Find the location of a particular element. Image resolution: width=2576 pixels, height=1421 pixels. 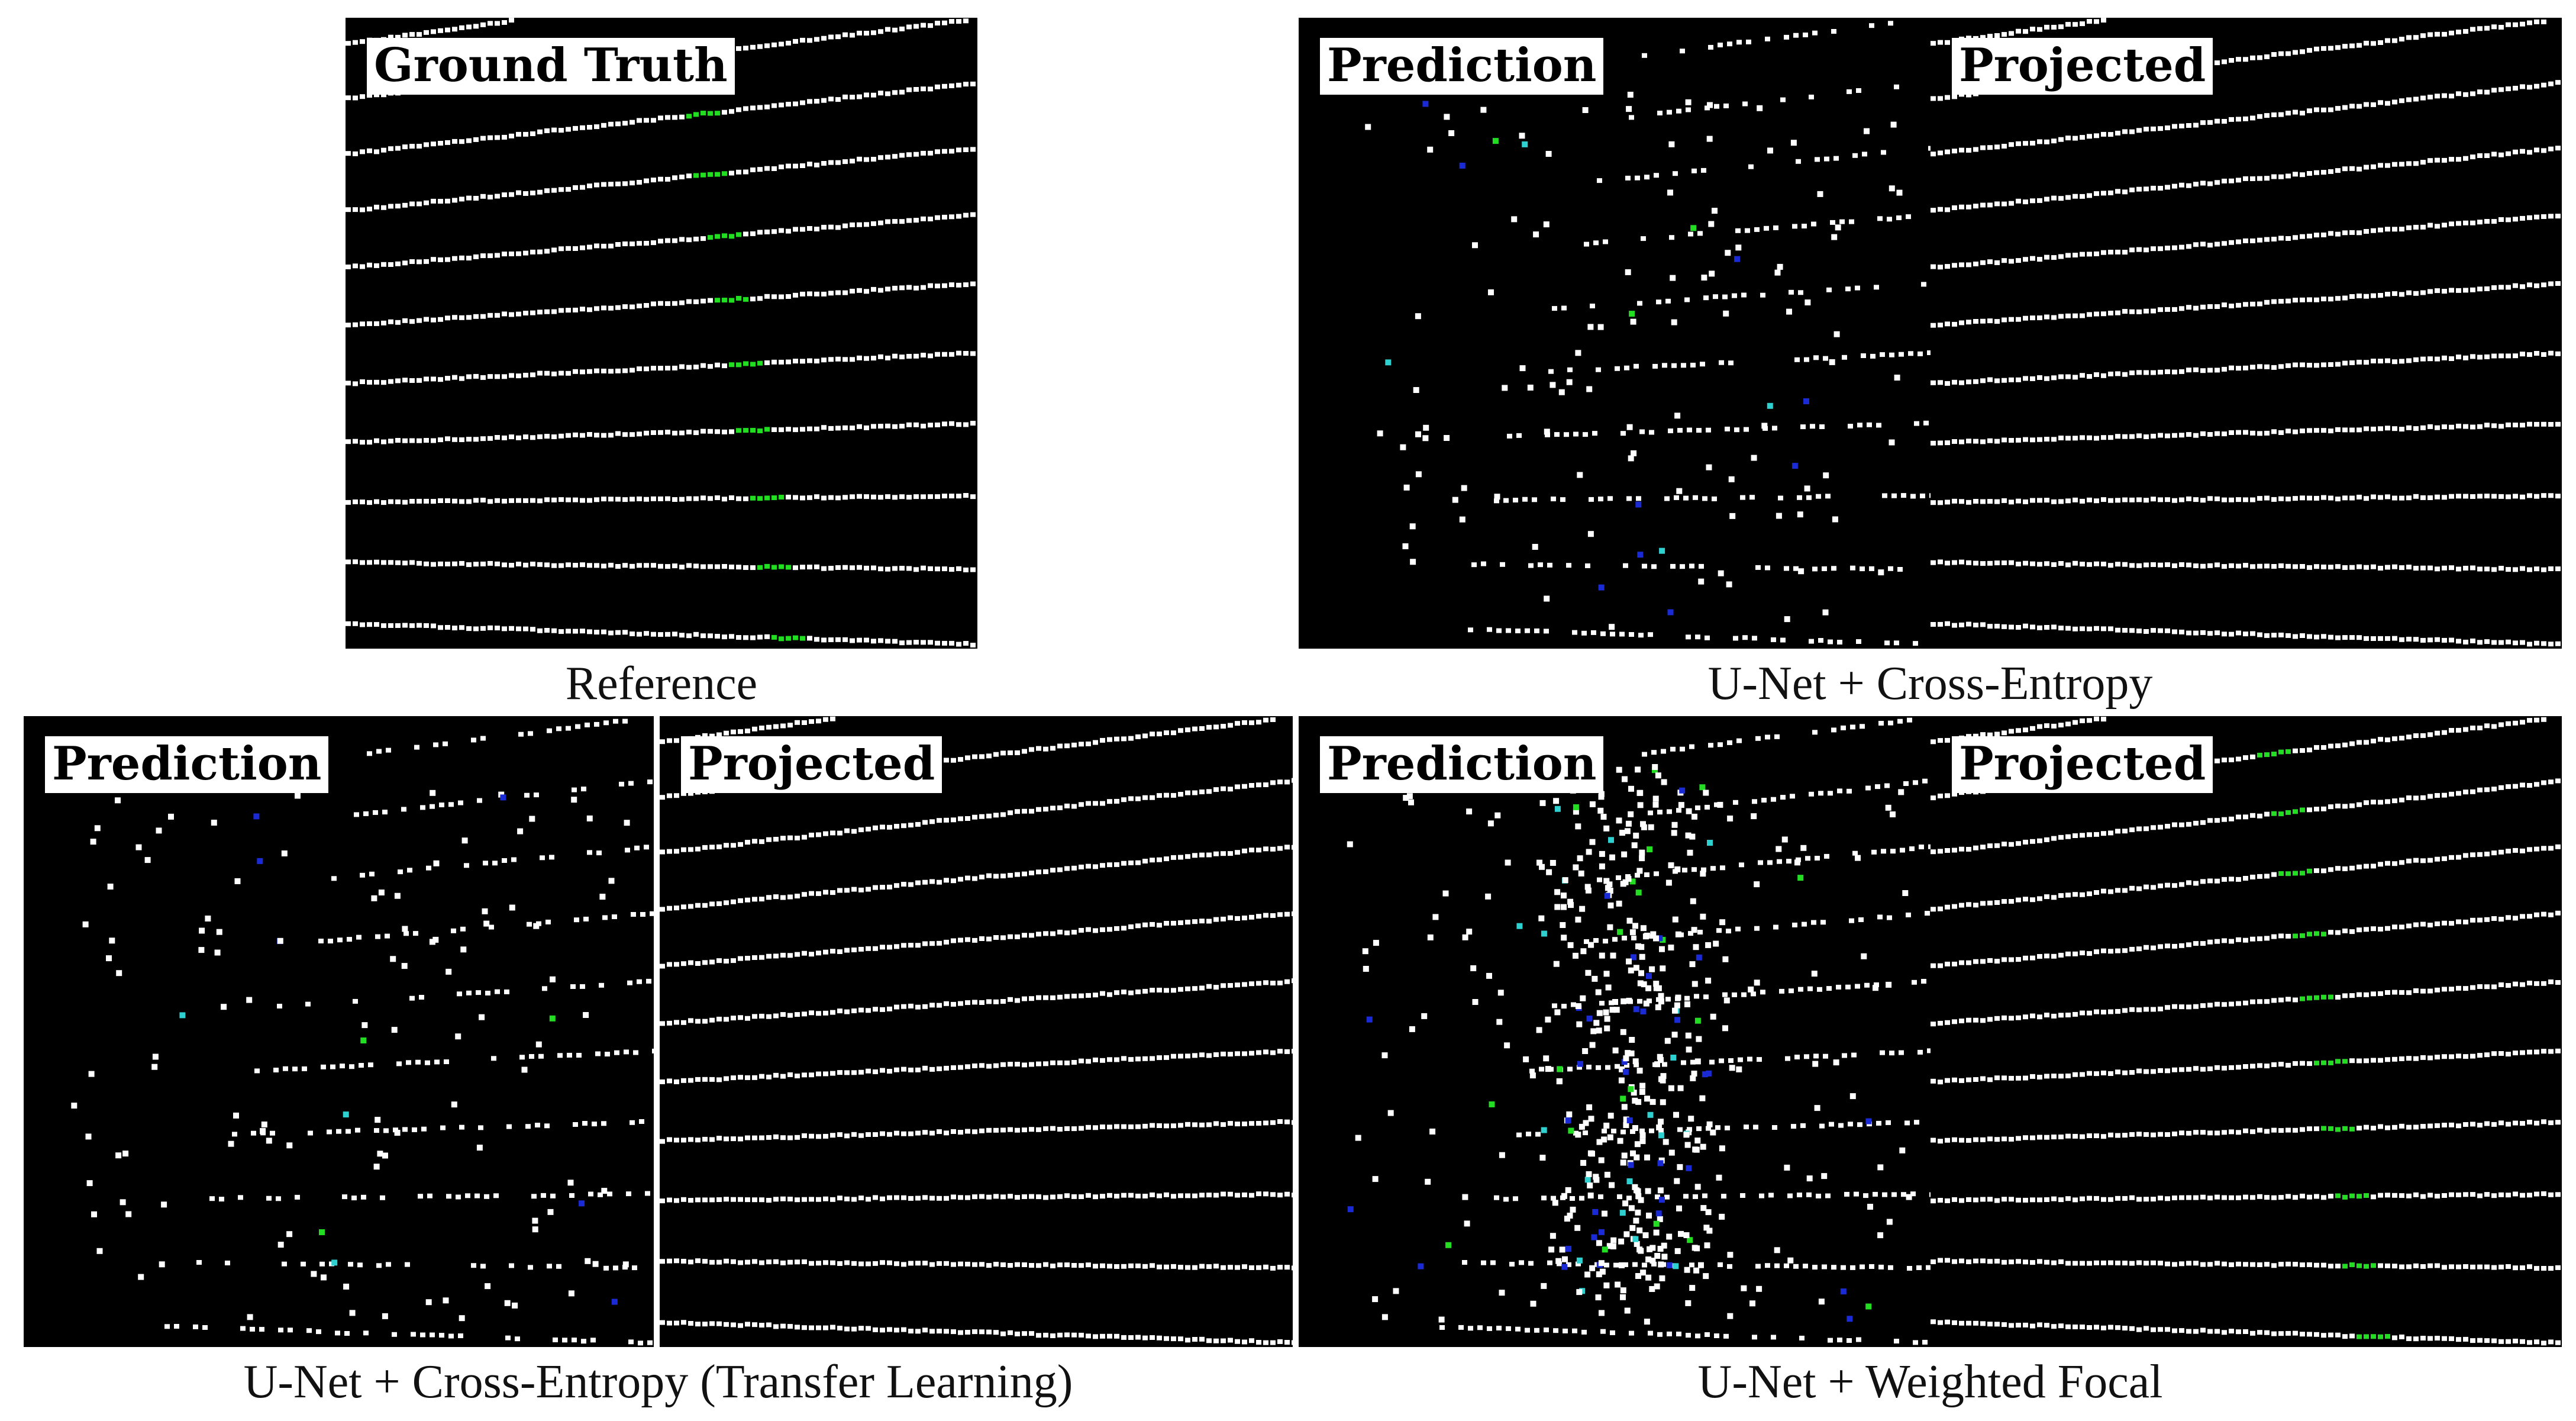

wf-prediction-panel: Prediction is located at coordinates (1615, 1031).